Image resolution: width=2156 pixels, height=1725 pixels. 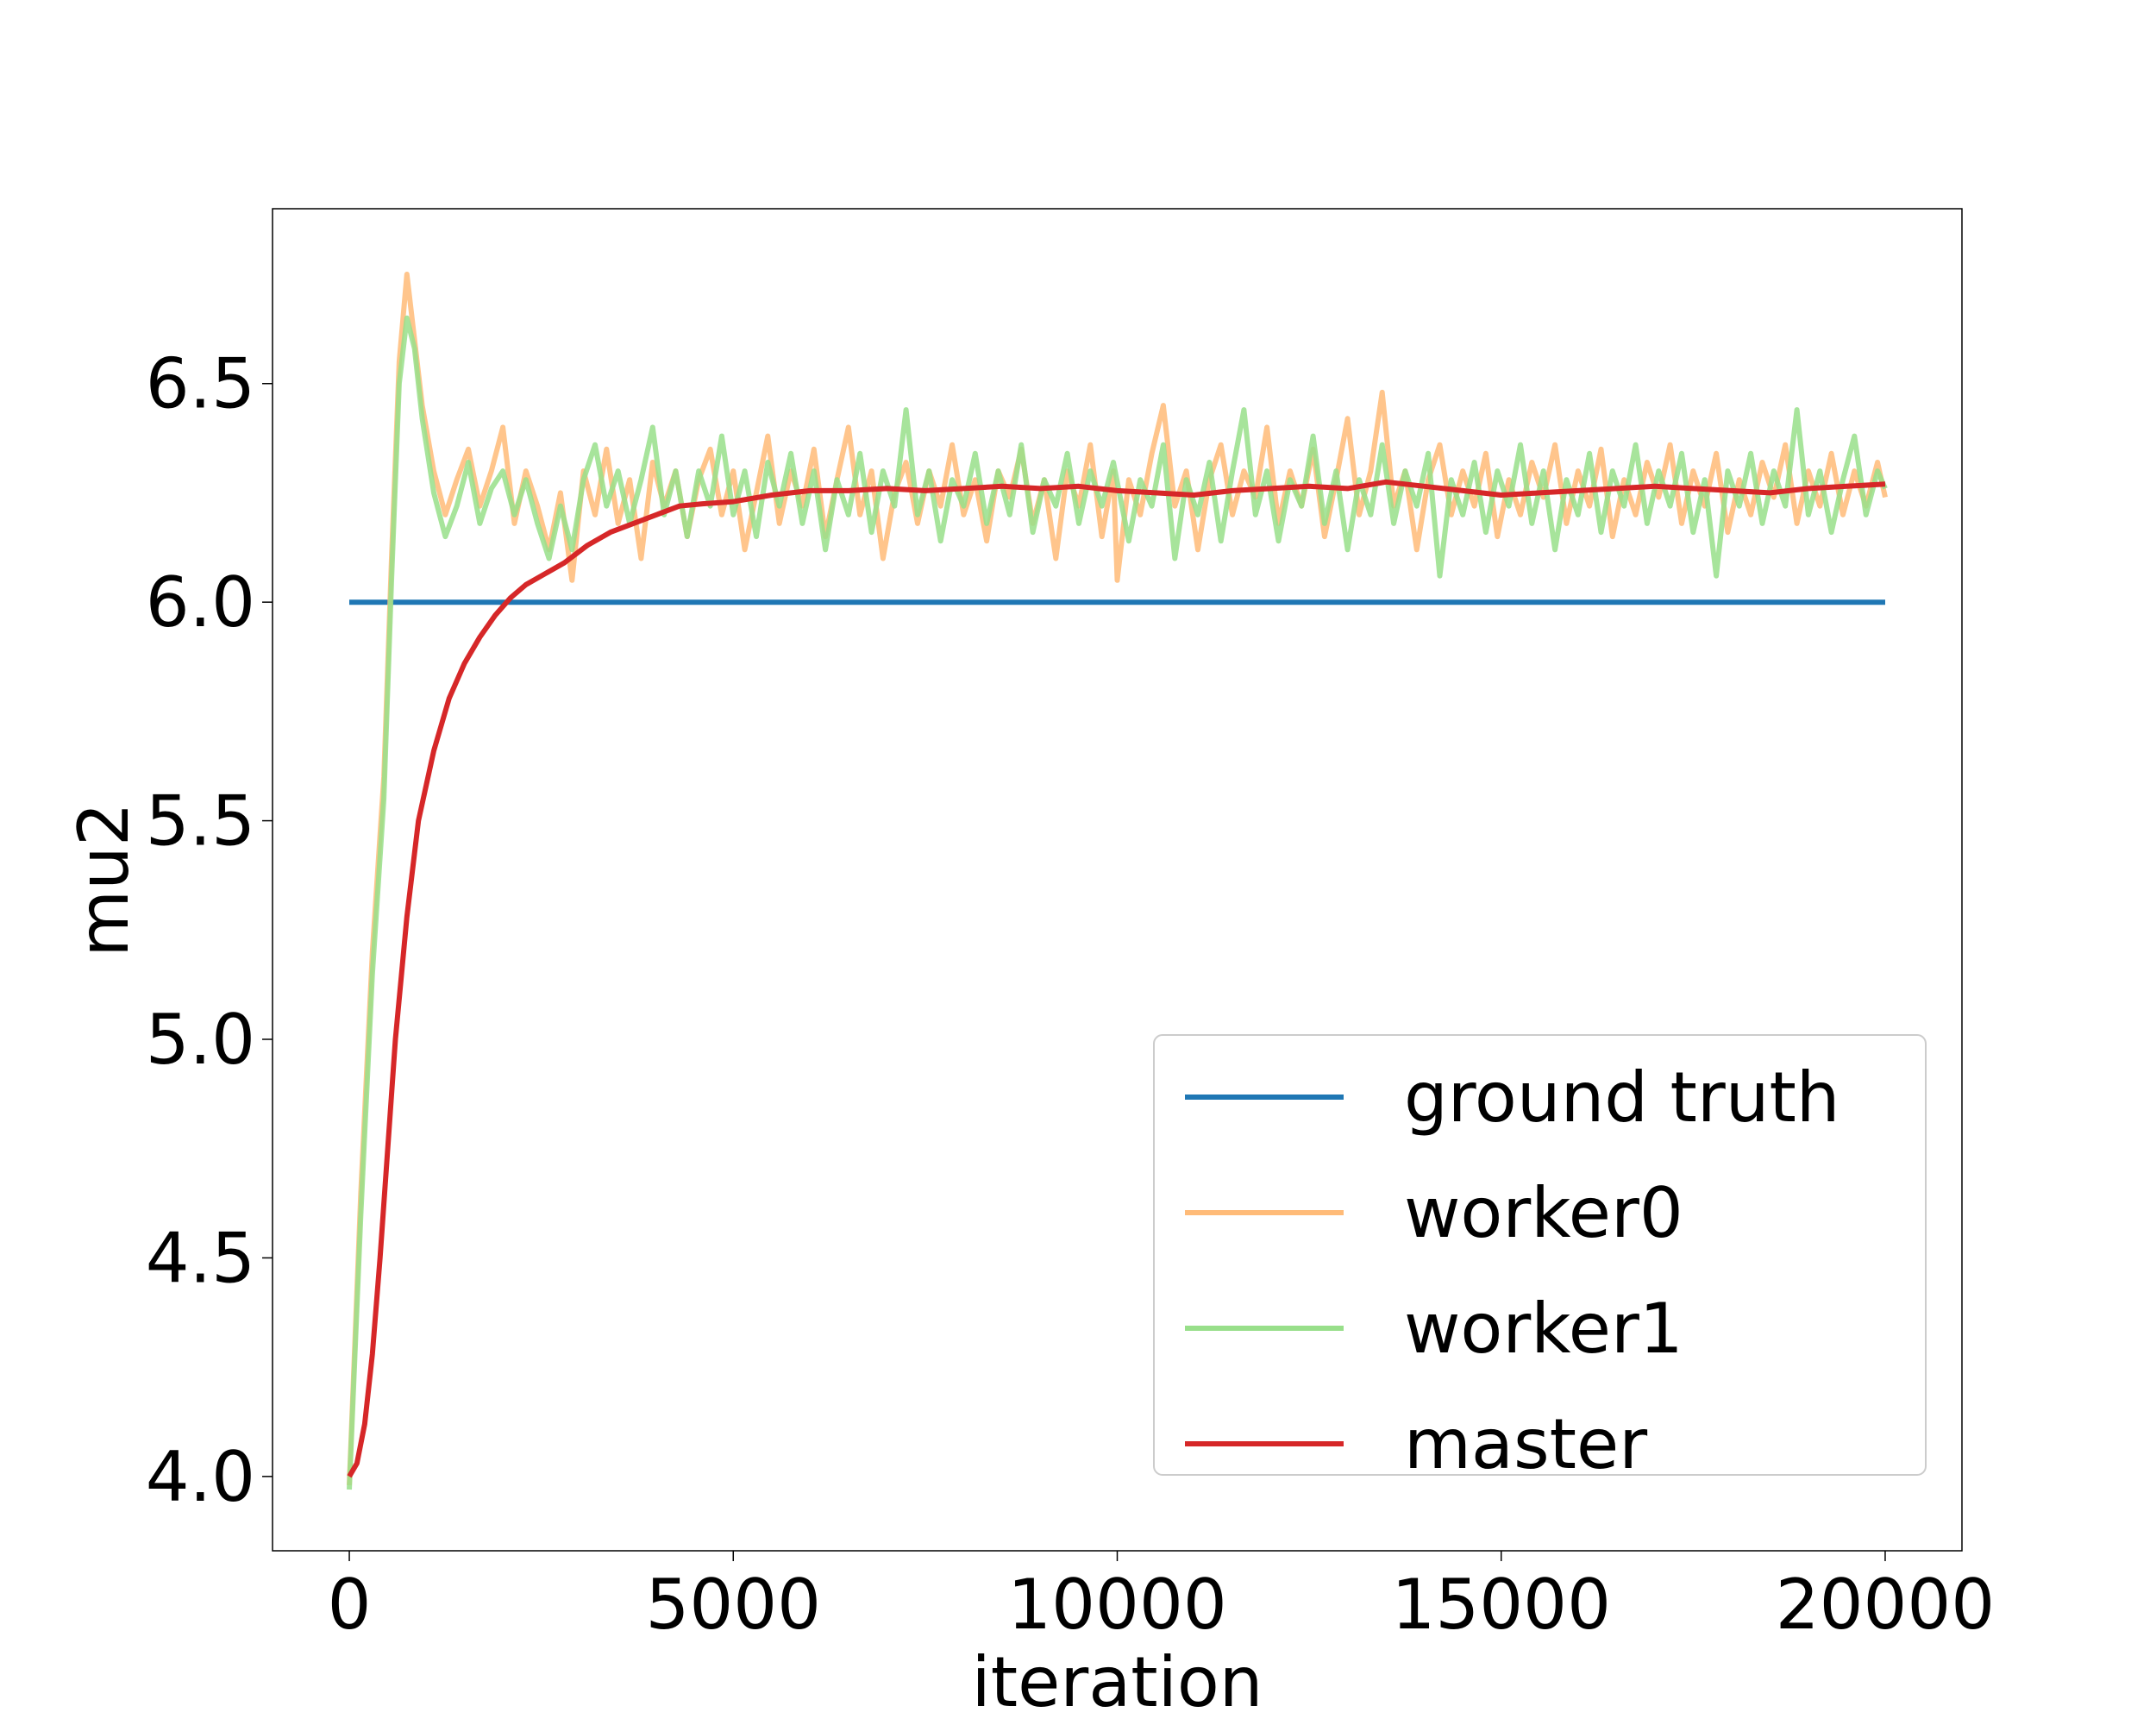 I want to click on x-tick-label: 15000, so click(x=1501, y=1605).